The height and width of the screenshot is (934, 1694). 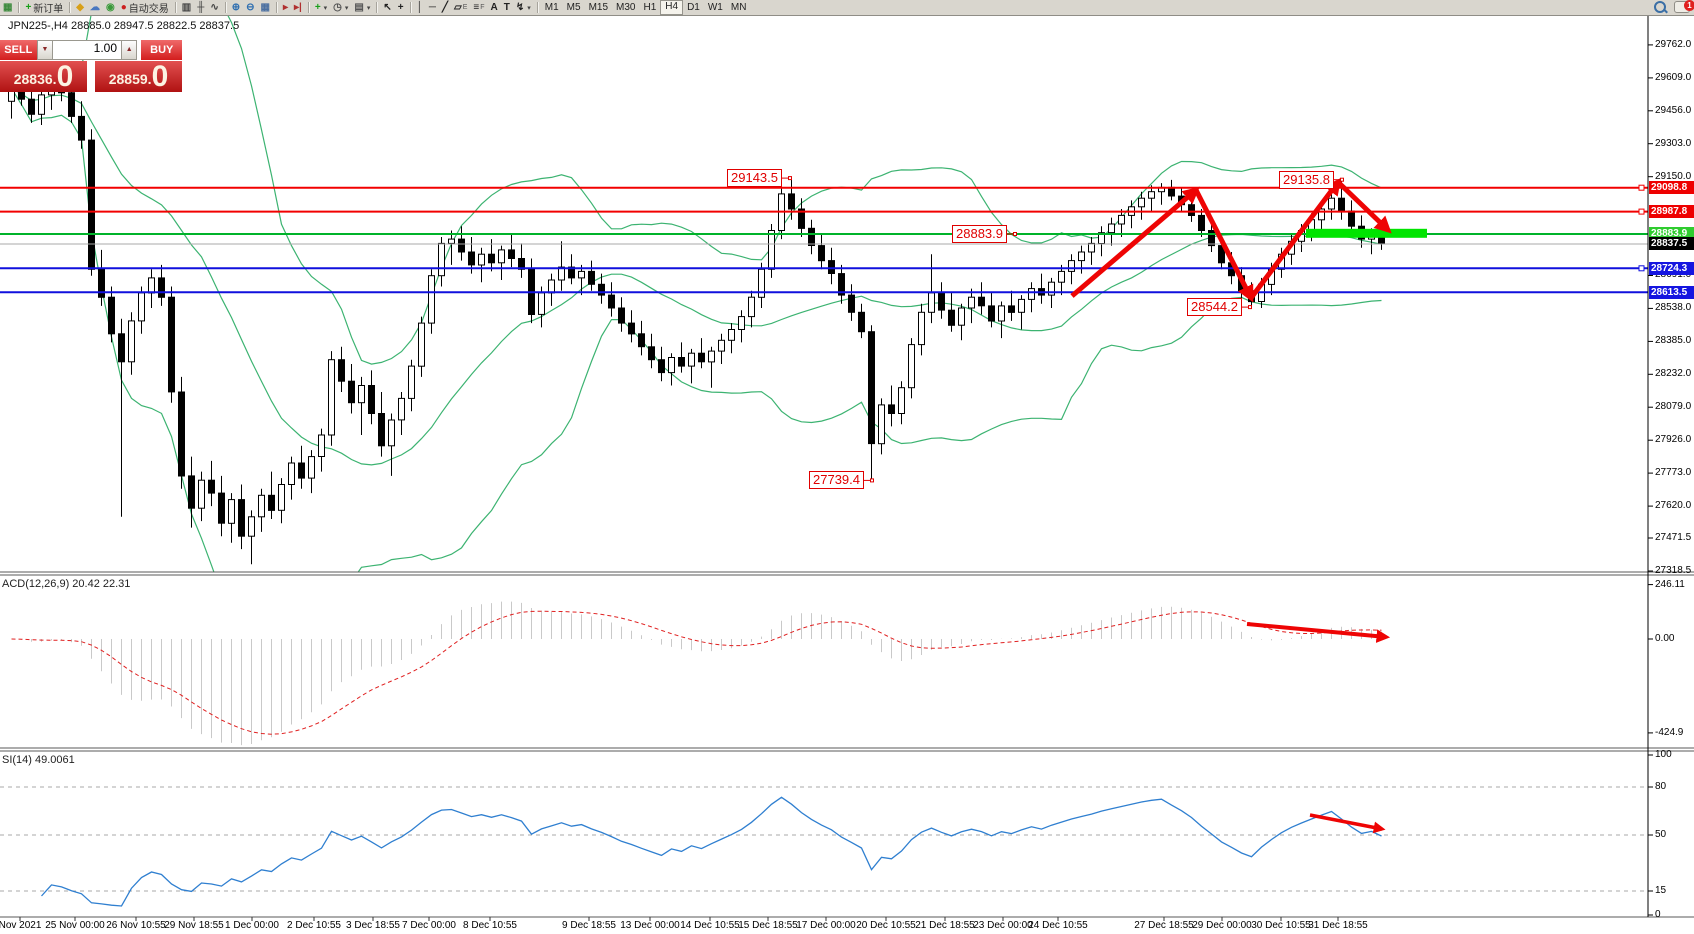 I want to click on annotation-28544.2: 28544.2, so click(x=1214, y=307).